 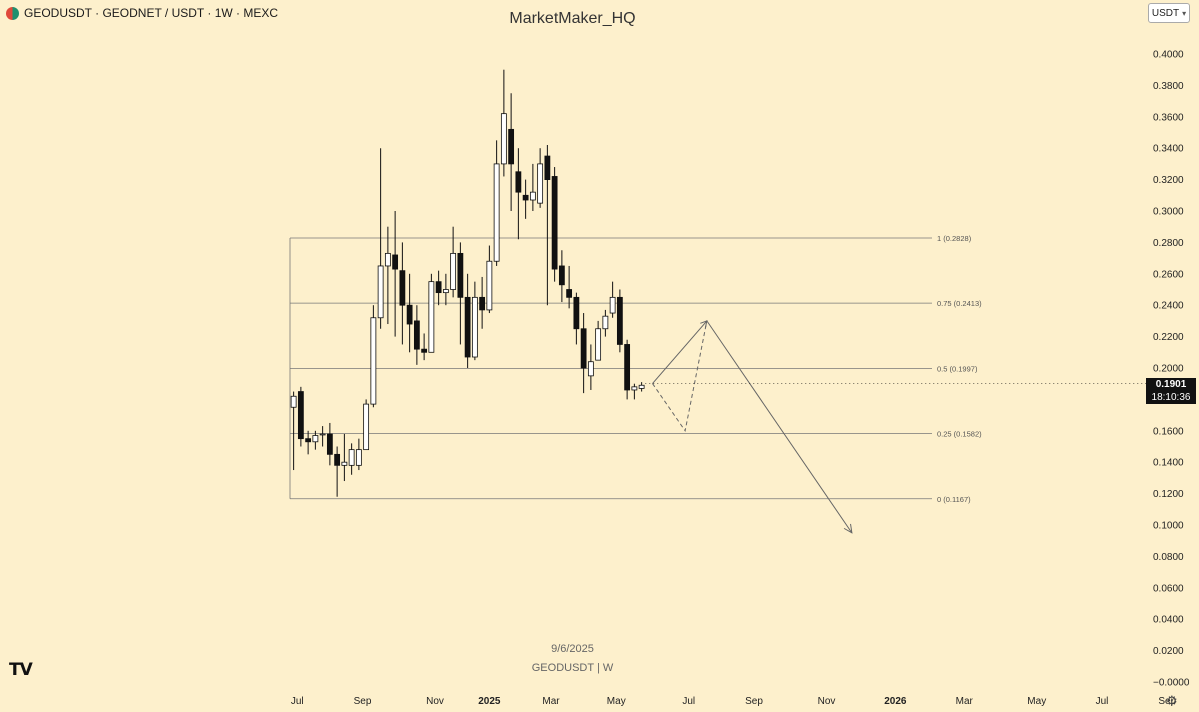 What do you see at coordinates (1184, 13) in the screenshot?
I see `chevron-down-icon: ▾` at bounding box center [1184, 13].